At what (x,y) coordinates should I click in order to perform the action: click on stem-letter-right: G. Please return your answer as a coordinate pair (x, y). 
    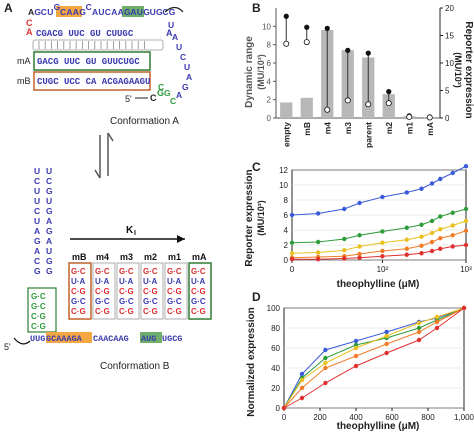
    Looking at the image, I should click on (49, 191).